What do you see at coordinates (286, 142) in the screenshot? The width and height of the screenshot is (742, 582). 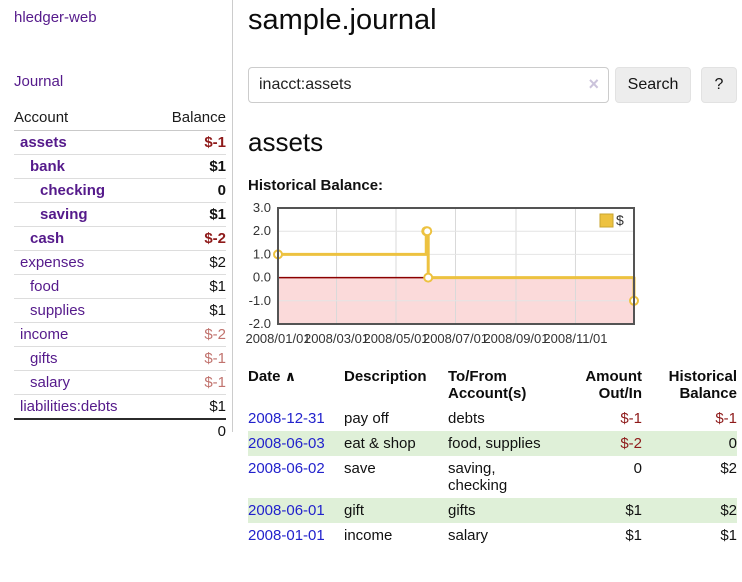 I see `account-heading: assets` at bounding box center [286, 142].